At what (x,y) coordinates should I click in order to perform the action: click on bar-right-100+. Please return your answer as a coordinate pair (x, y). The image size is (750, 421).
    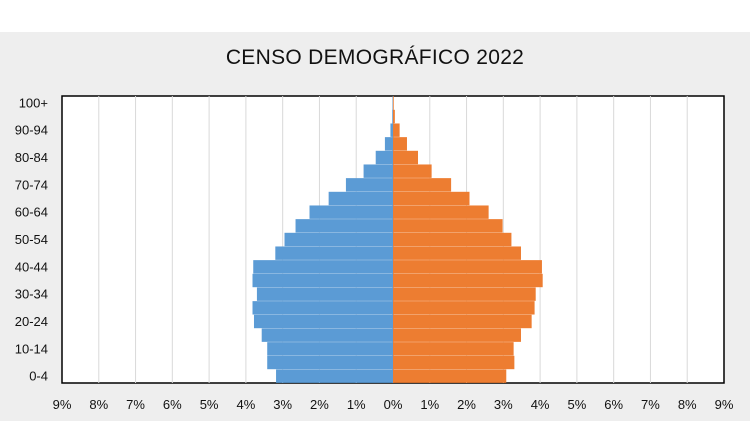
    Looking at the image, I should click on (393, 103).